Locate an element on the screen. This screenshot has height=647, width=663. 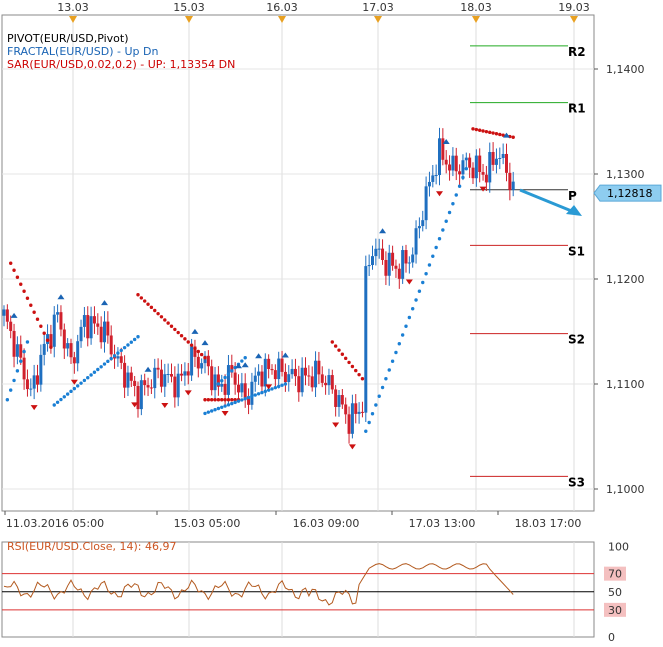
pivot-level-label: R2 is located at coordinates (577, 52).